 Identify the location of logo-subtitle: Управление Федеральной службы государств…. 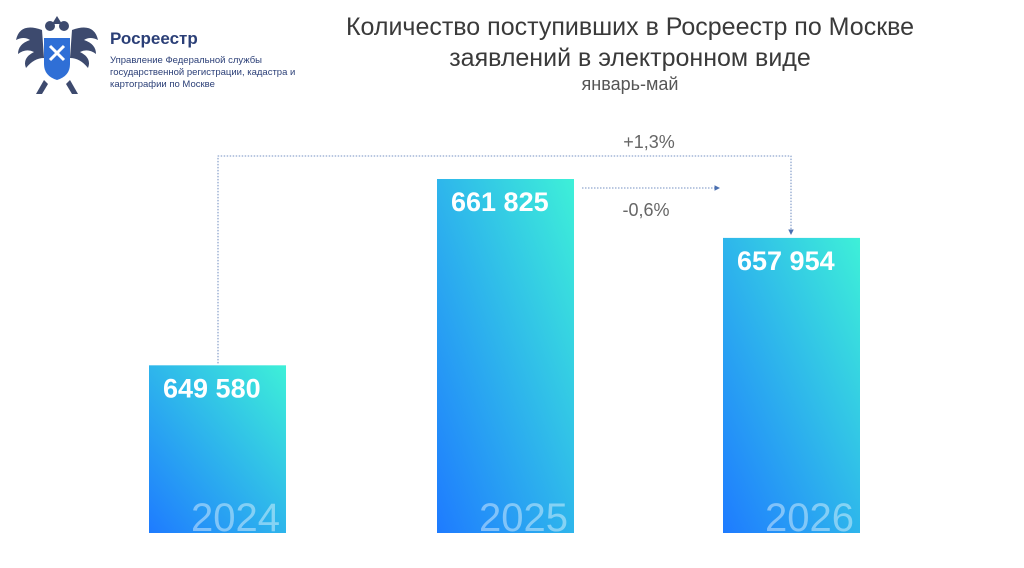
(203, 72).